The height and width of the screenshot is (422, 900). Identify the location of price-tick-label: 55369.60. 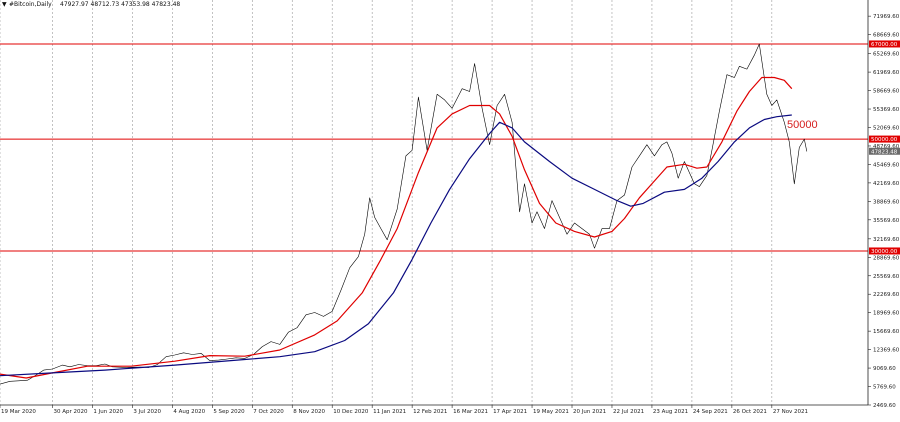
(886, 110).